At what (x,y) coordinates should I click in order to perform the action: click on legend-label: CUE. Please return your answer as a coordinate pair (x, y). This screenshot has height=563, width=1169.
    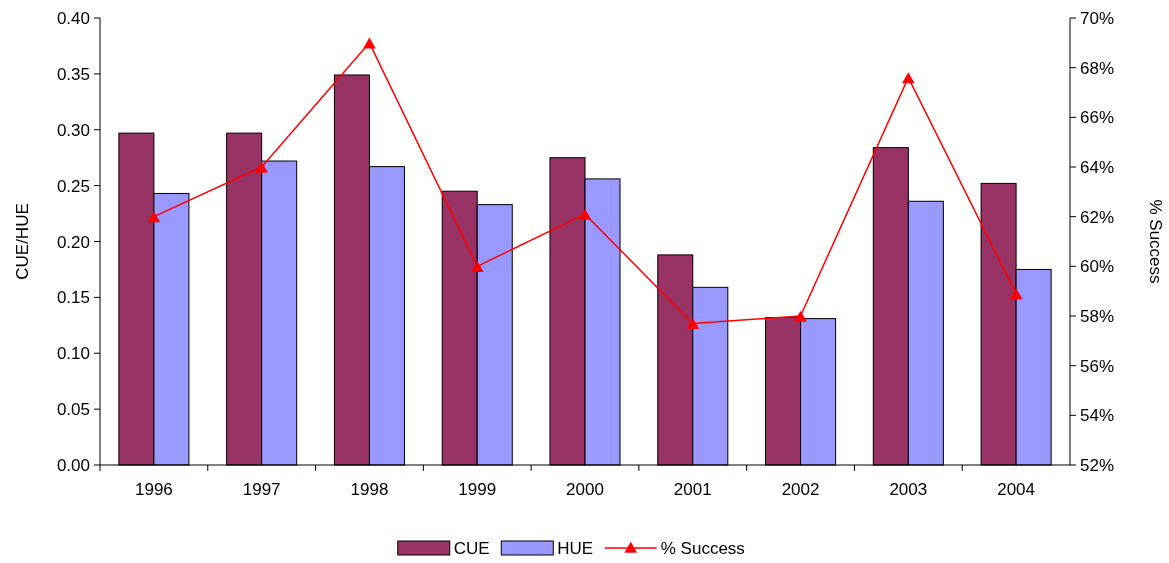
    Looking at the image, I should click on (471, 548).